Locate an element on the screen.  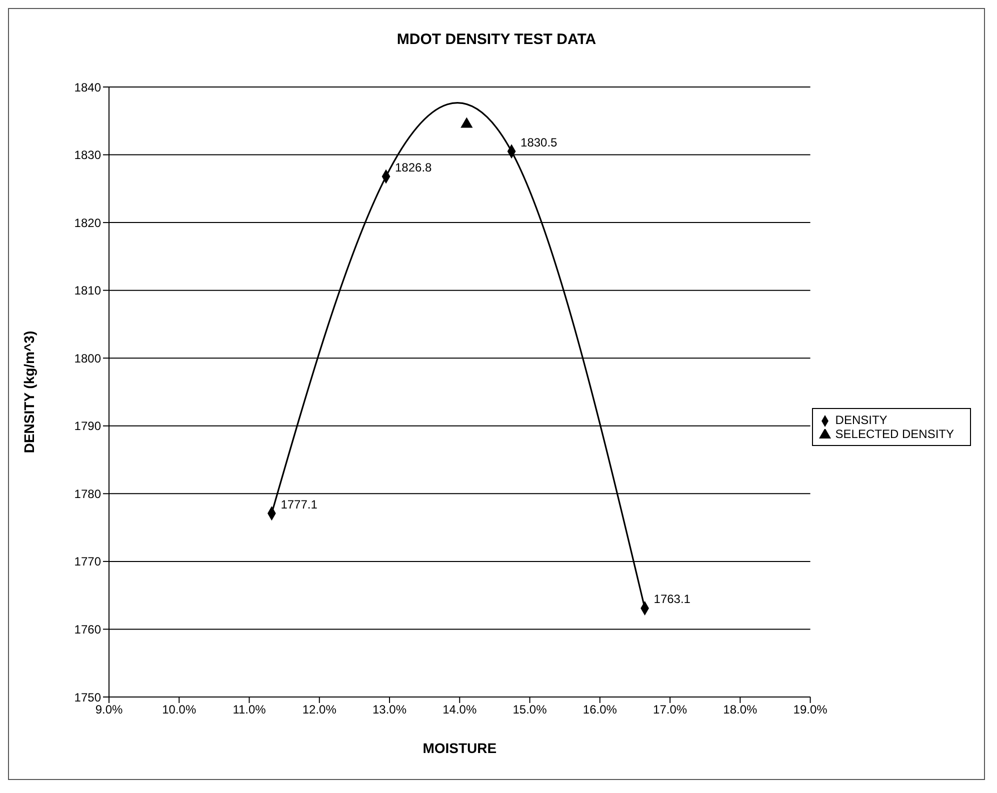
legend-label: DENSITY is located at coordinates (861, 420).